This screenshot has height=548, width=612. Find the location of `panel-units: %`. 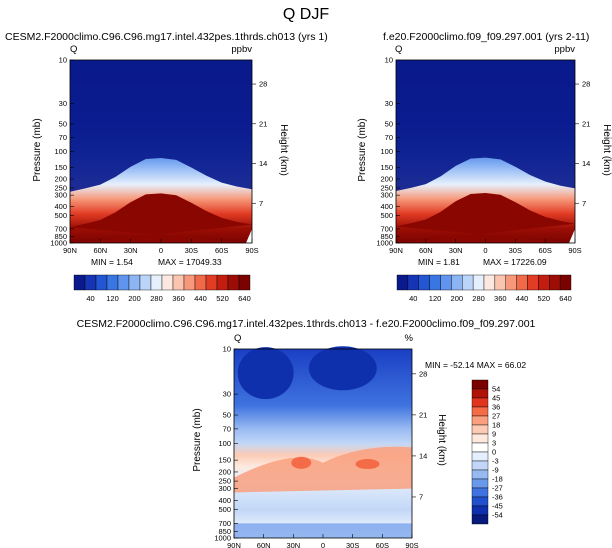

panel-units: % is located at coordinates (409, 338).